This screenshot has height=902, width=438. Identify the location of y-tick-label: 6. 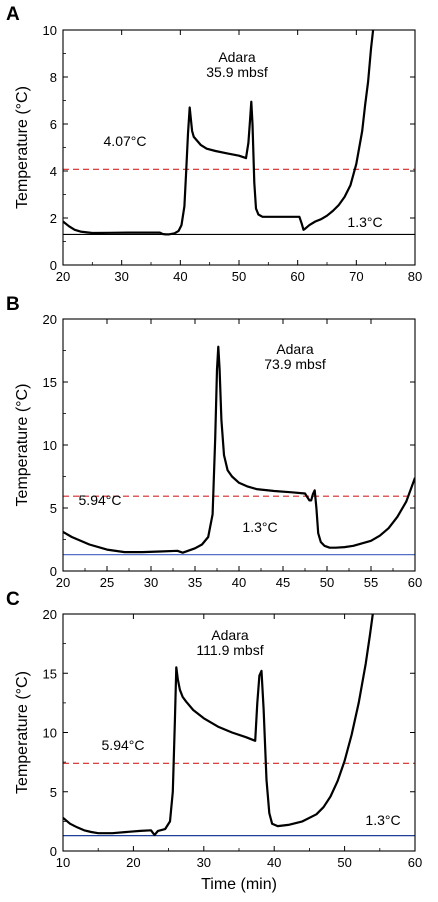
(53, 124).